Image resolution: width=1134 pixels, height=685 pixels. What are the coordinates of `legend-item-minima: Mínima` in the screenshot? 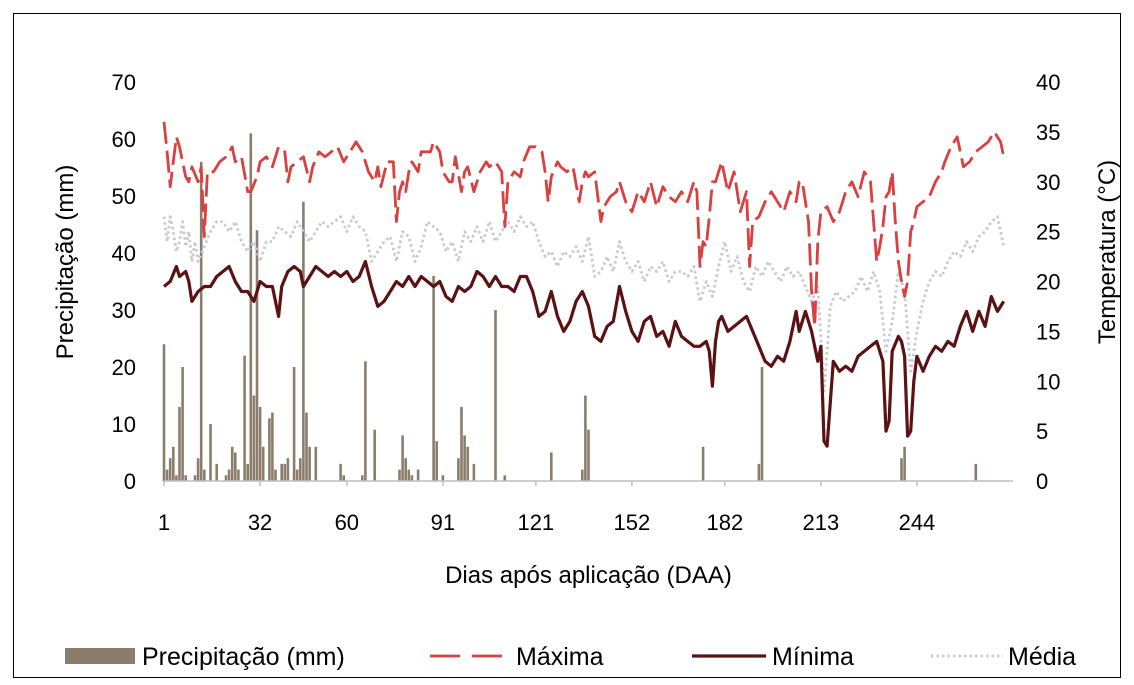 It's located at (773, 657).